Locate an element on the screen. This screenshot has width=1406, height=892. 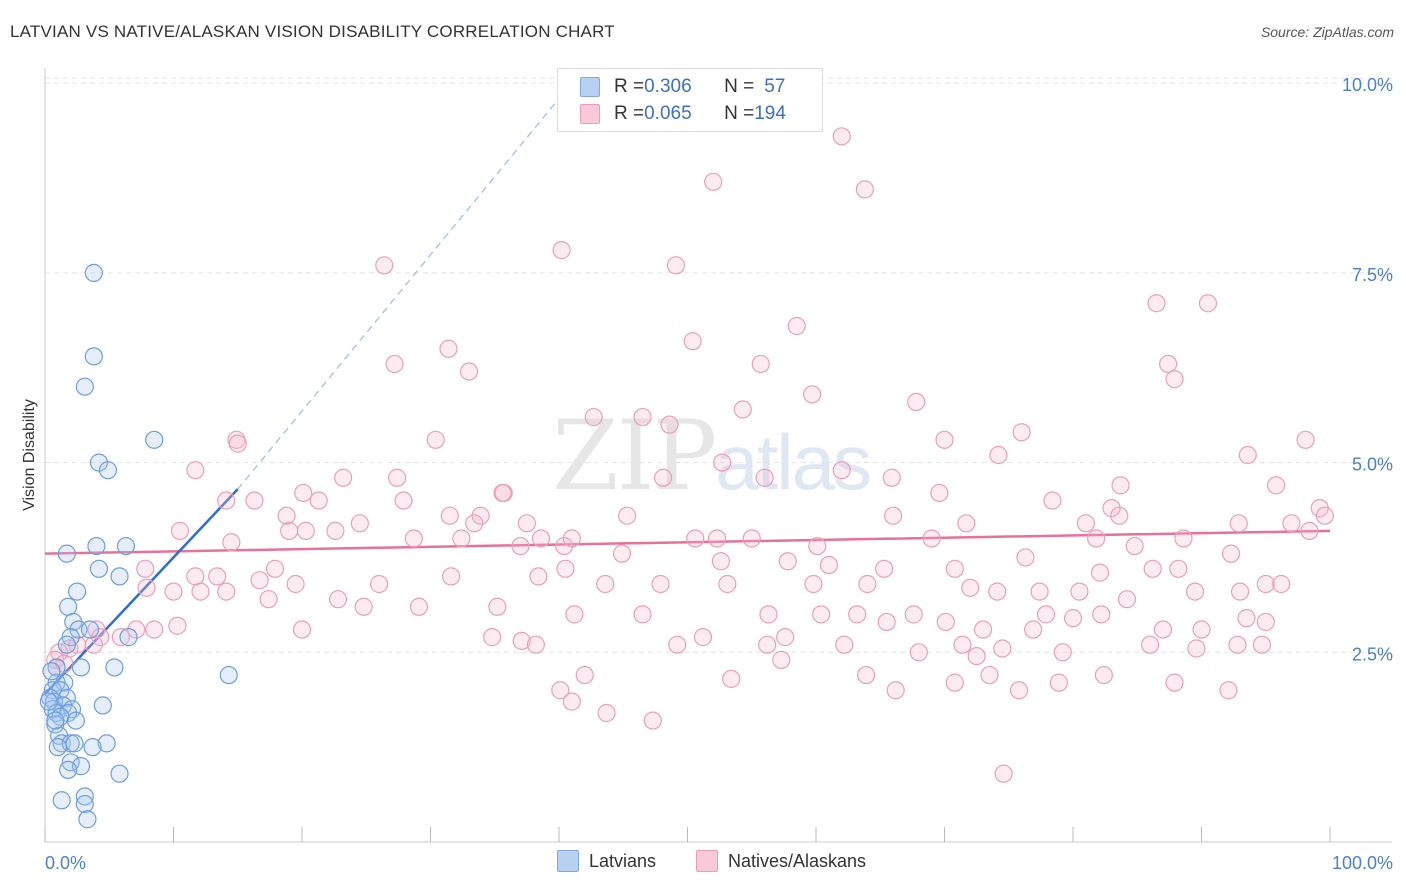
y-axis-title: Vision Disability is located at coordinates (29, 455).